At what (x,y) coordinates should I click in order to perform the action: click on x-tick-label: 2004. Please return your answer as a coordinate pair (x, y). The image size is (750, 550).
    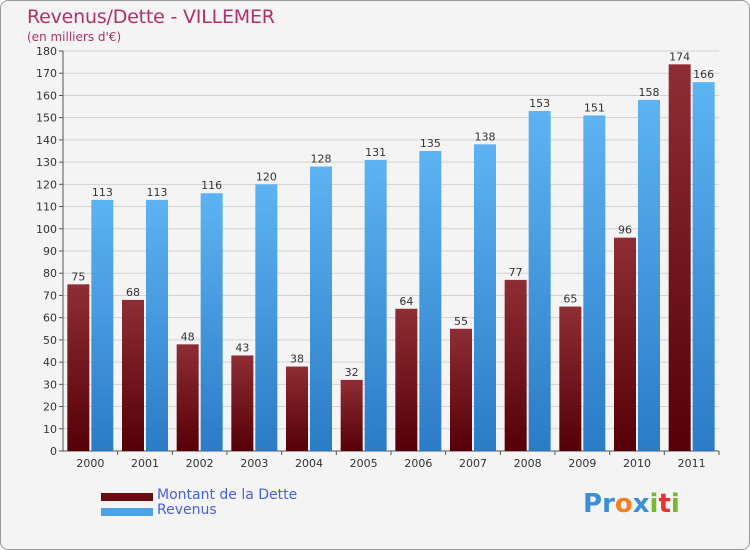
    Looking at the image, I should click on (309, 463).